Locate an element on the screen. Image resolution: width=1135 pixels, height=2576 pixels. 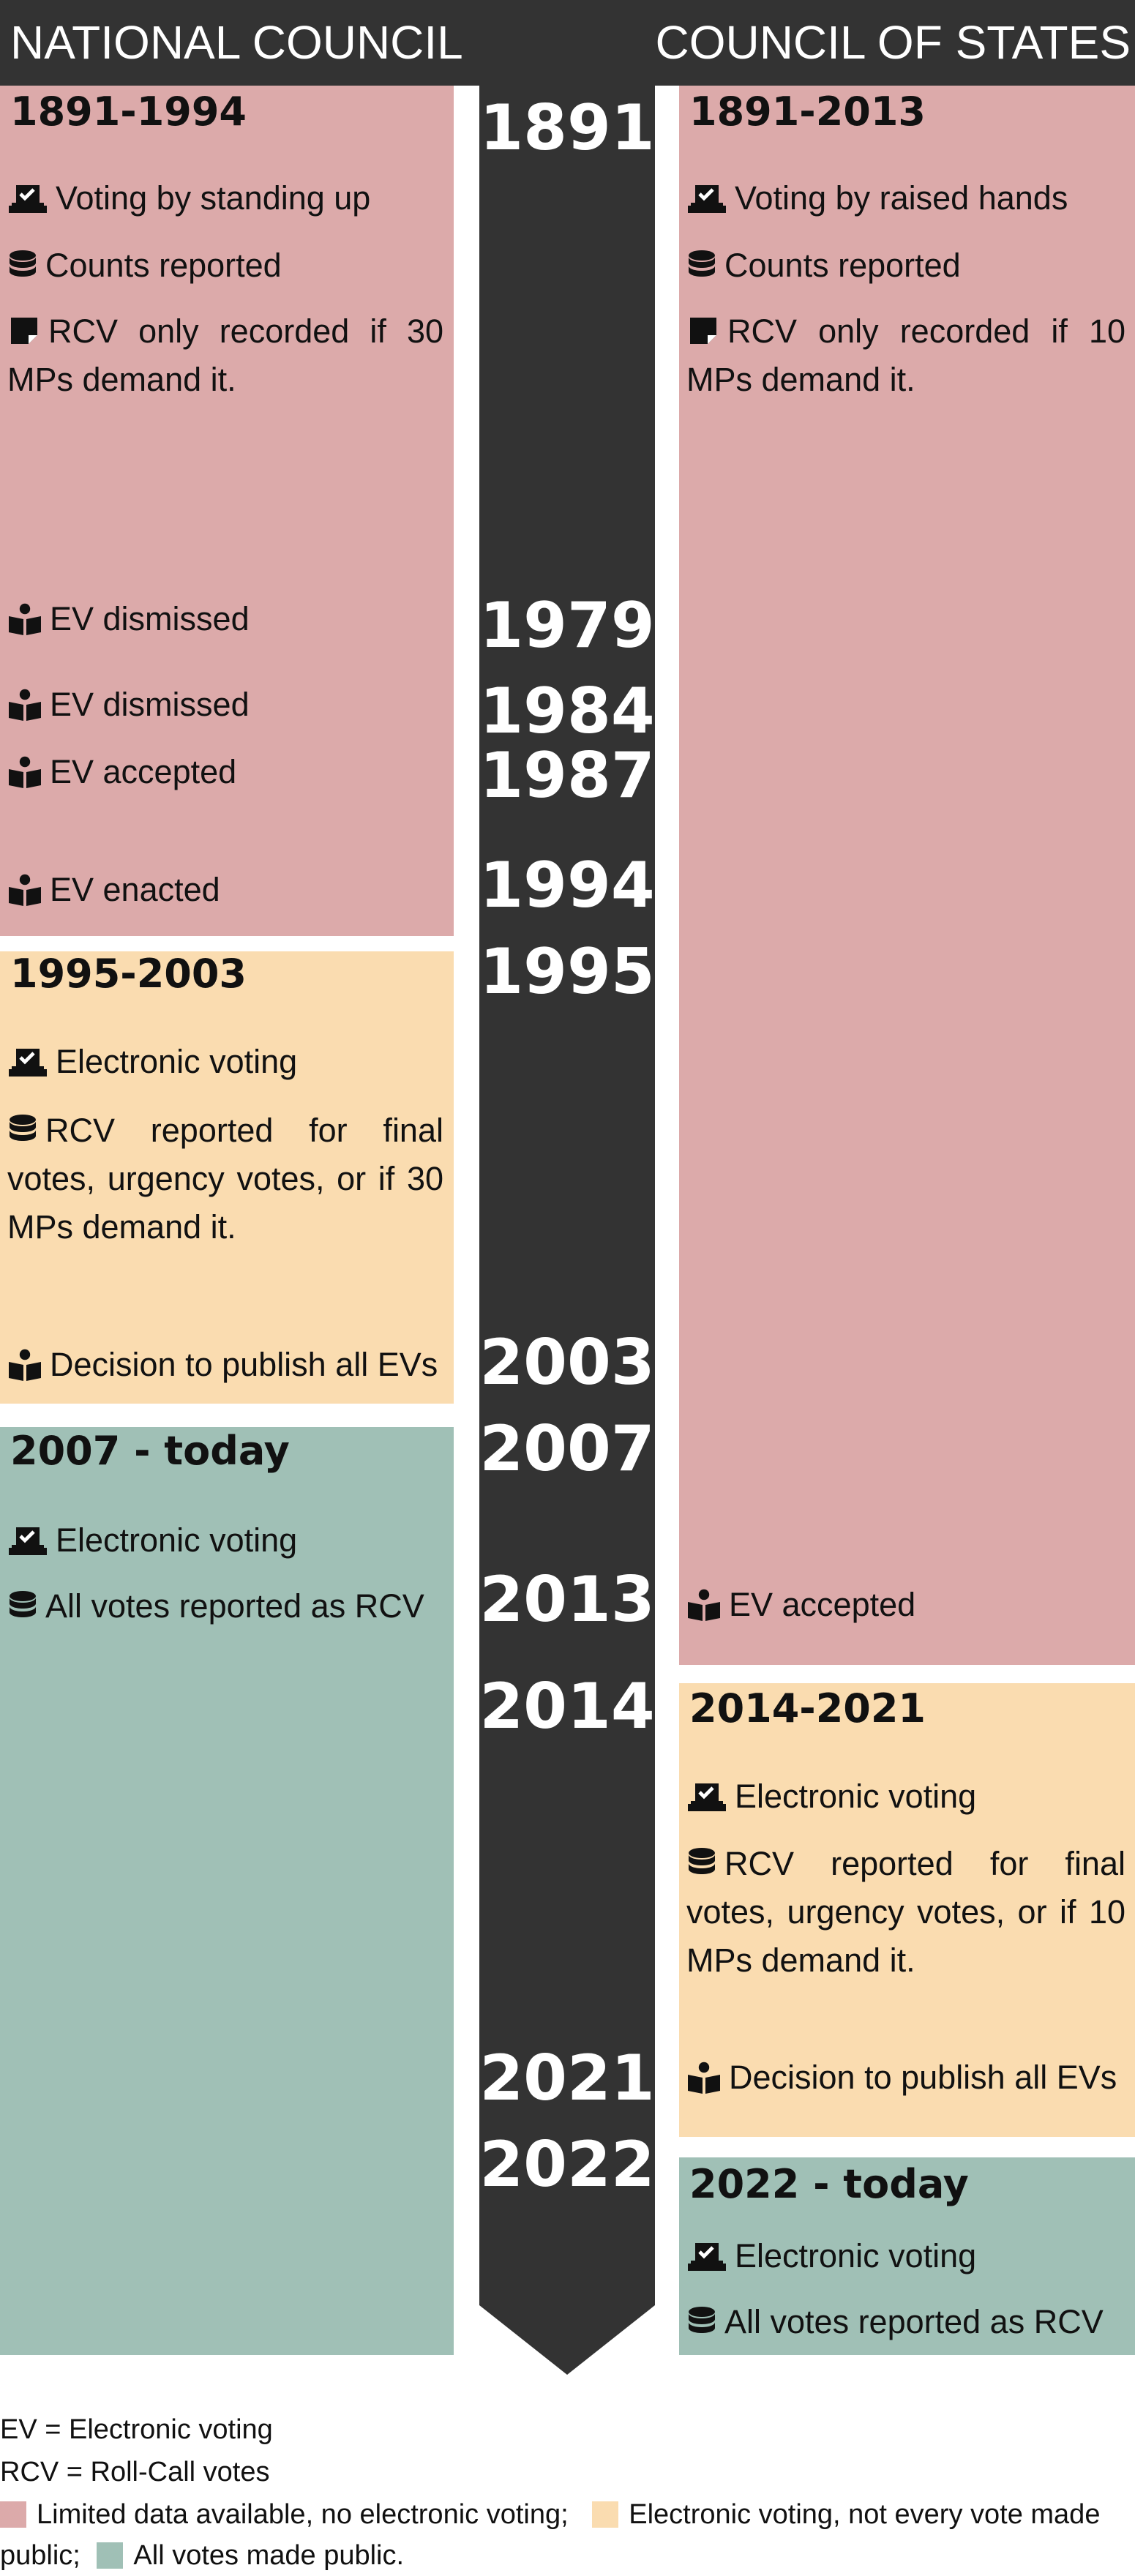
year-label: 1994 is located at coordinates (567, 885).